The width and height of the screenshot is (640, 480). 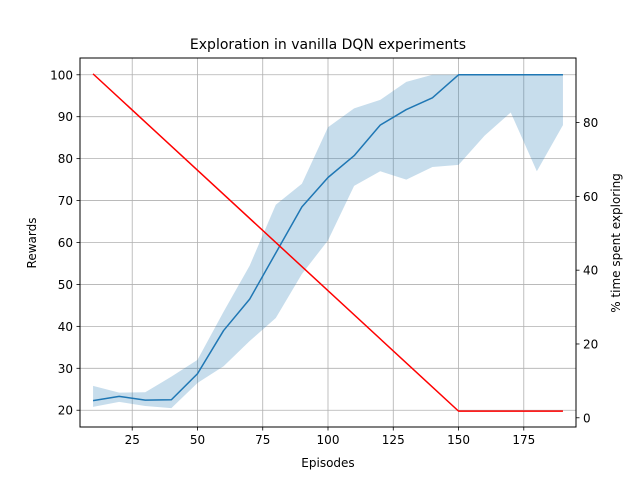 I want to click on x-tick-label: 175, so click(x=523, y=440).